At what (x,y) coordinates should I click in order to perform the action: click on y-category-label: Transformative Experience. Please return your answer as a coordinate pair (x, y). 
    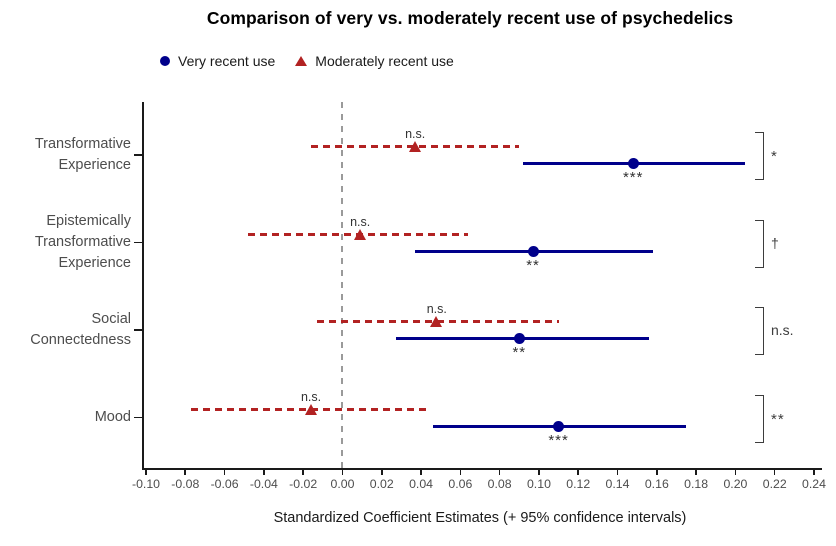
    Looking at the image, I should click on (65, 155).